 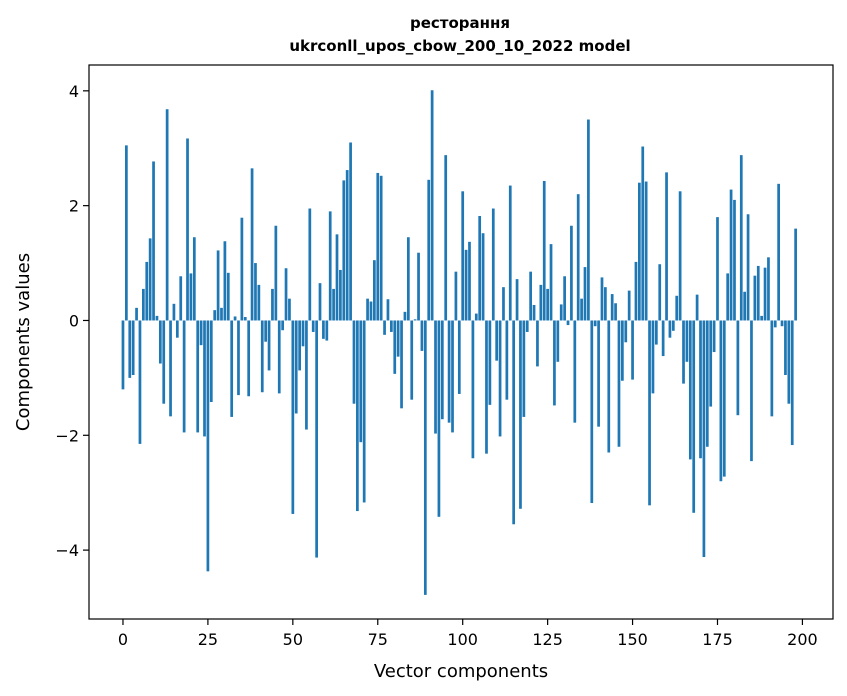 I want to click on x-tick-label: 75, so click(x=378, y=639).